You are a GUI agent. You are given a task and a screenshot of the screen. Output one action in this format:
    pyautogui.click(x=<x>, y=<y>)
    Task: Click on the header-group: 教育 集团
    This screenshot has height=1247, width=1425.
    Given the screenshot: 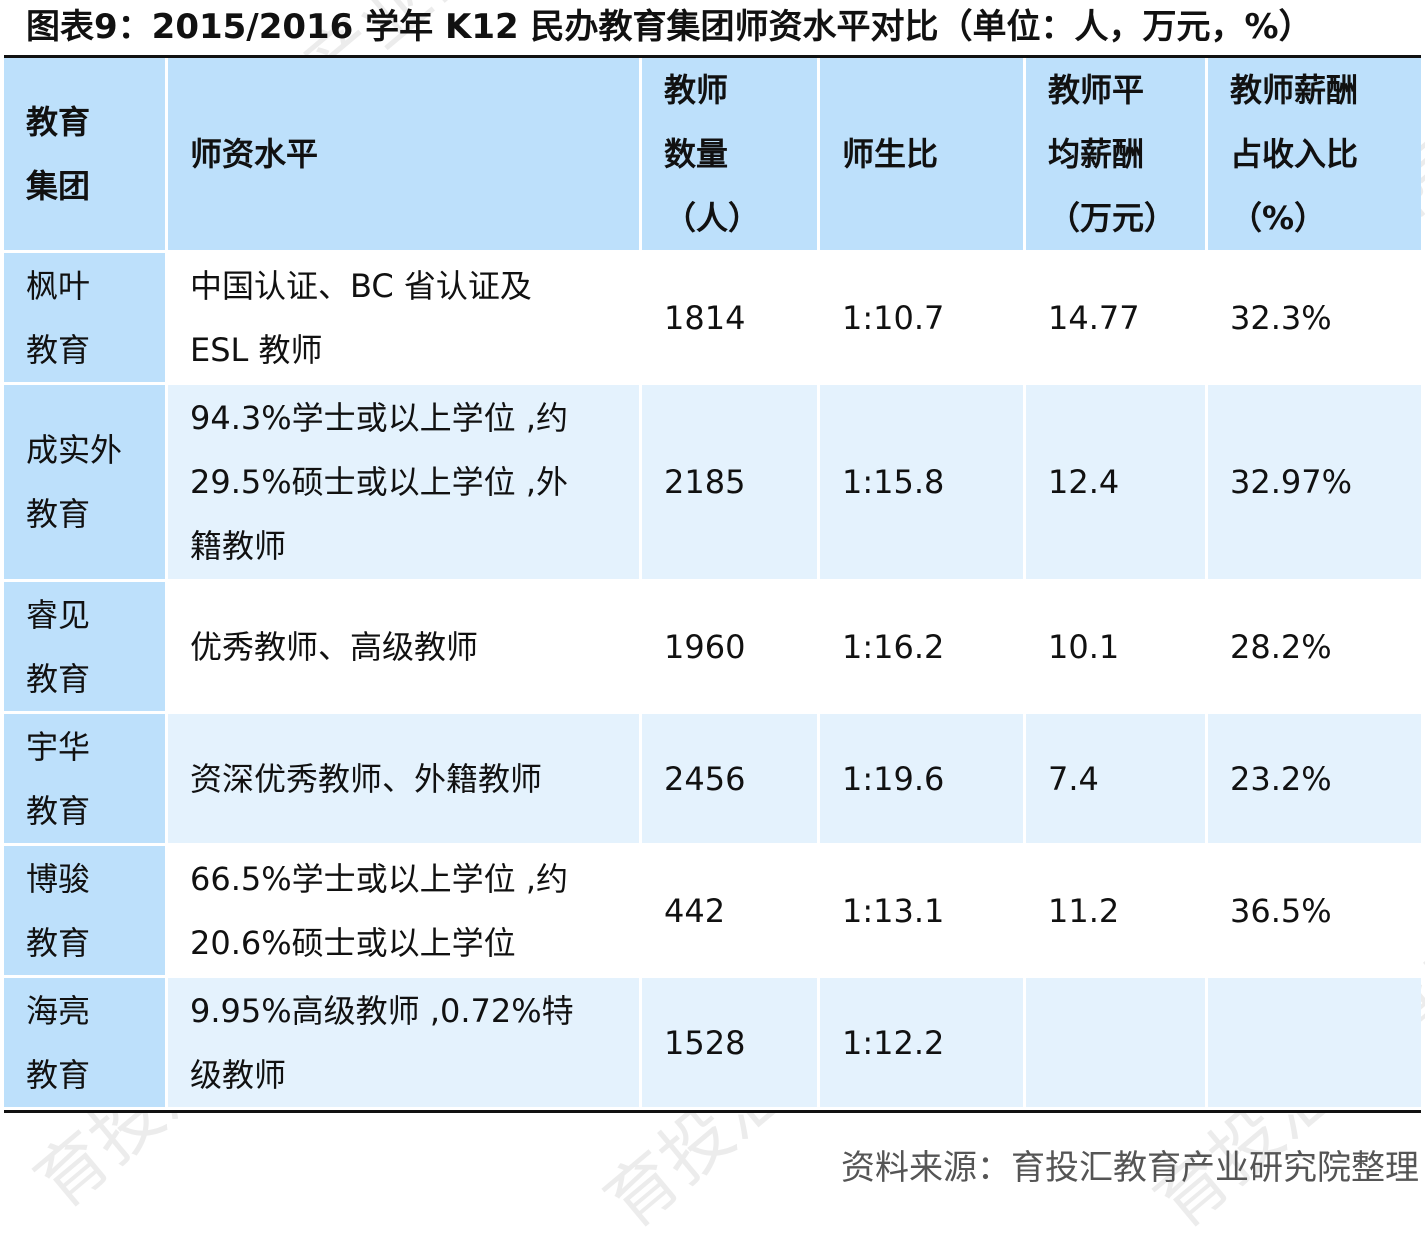 What is the action you would take?
    pyautogui.click(x=86, y=155)
    